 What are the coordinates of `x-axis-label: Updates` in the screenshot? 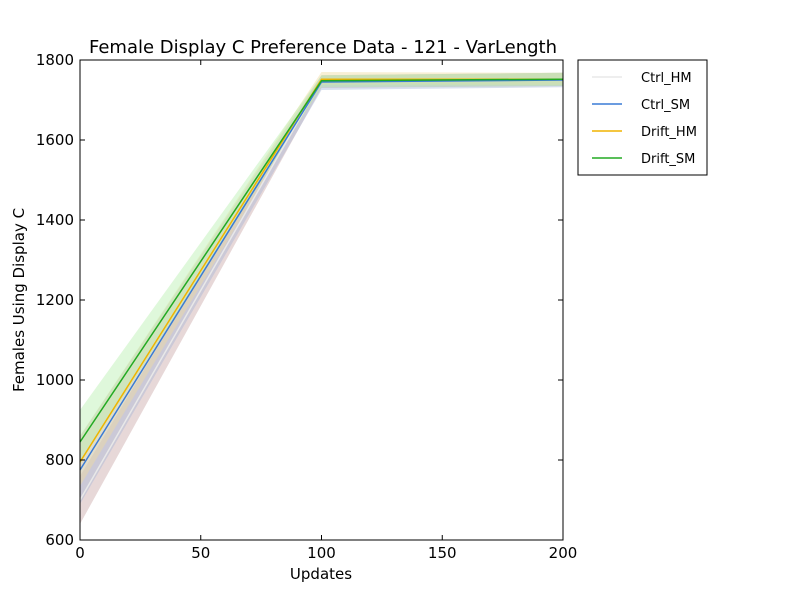 It's located at (321, 574).